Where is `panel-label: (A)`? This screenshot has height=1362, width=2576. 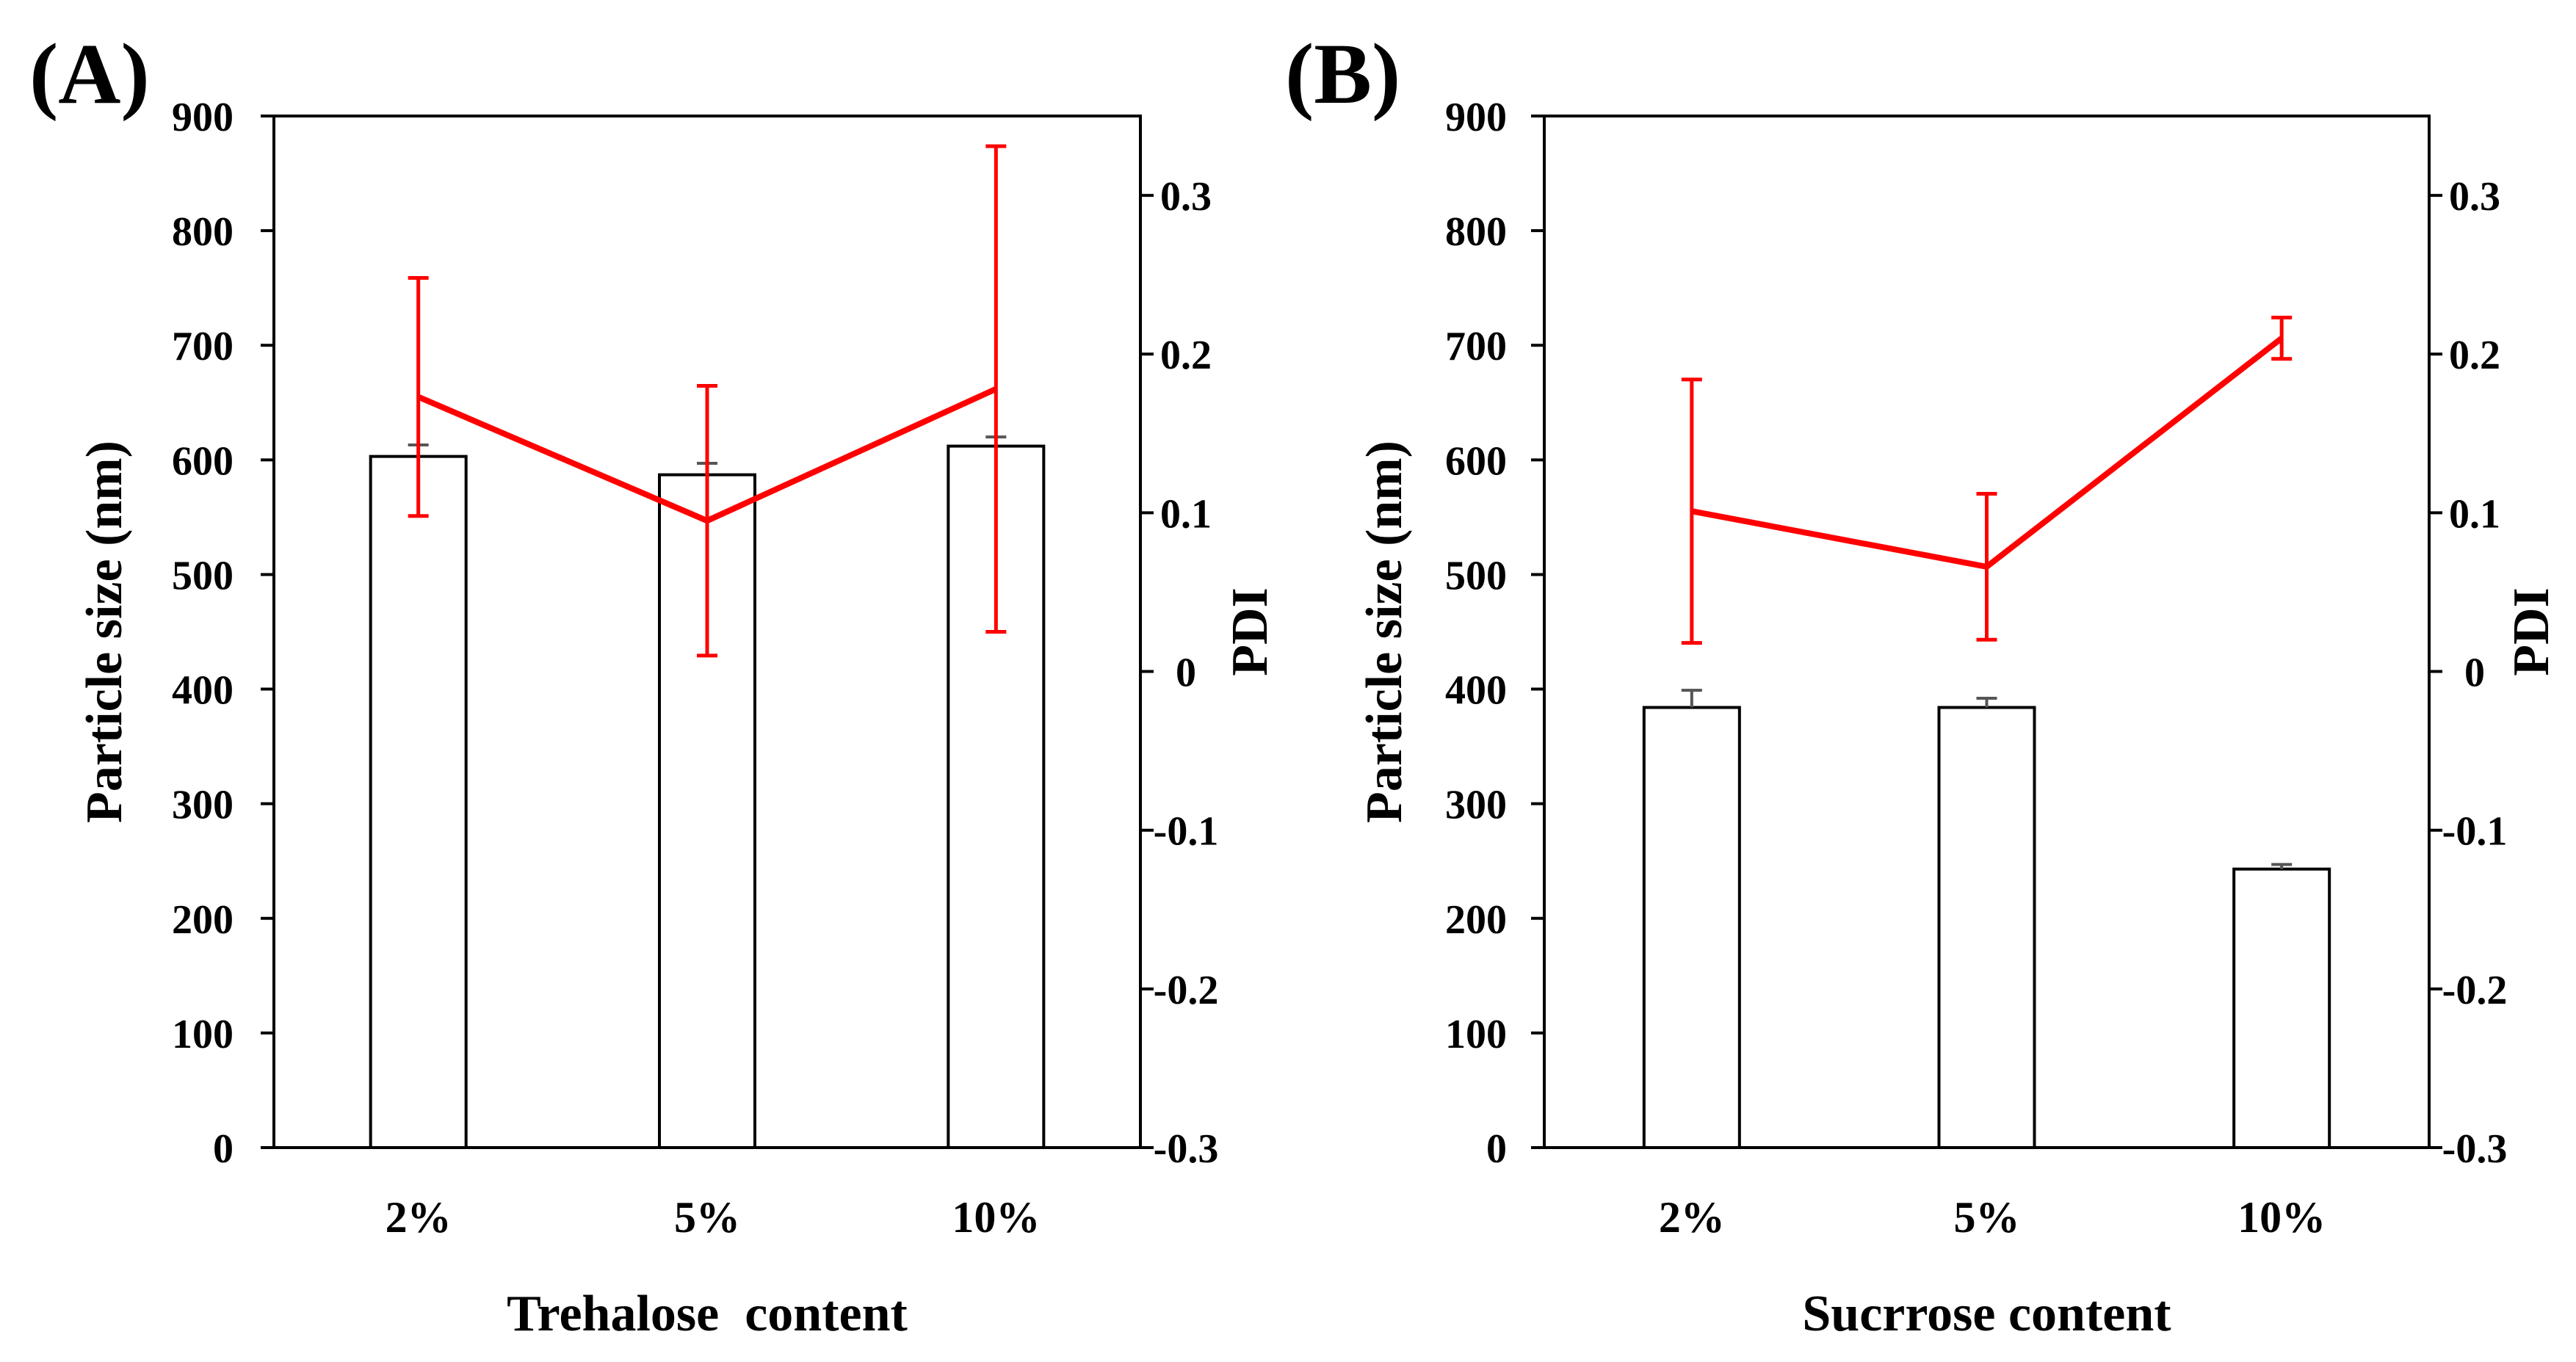
panel-label: (A) is located at coordinates (89, 74).